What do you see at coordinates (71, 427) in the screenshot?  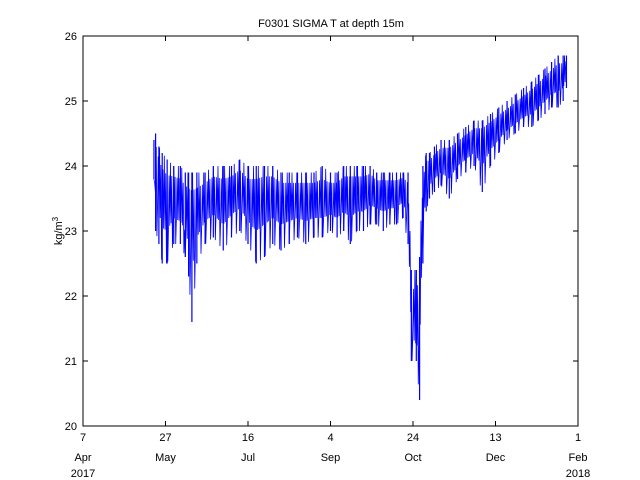 I see `y-tick-label-20: 20` at bounding box center [71, 427].